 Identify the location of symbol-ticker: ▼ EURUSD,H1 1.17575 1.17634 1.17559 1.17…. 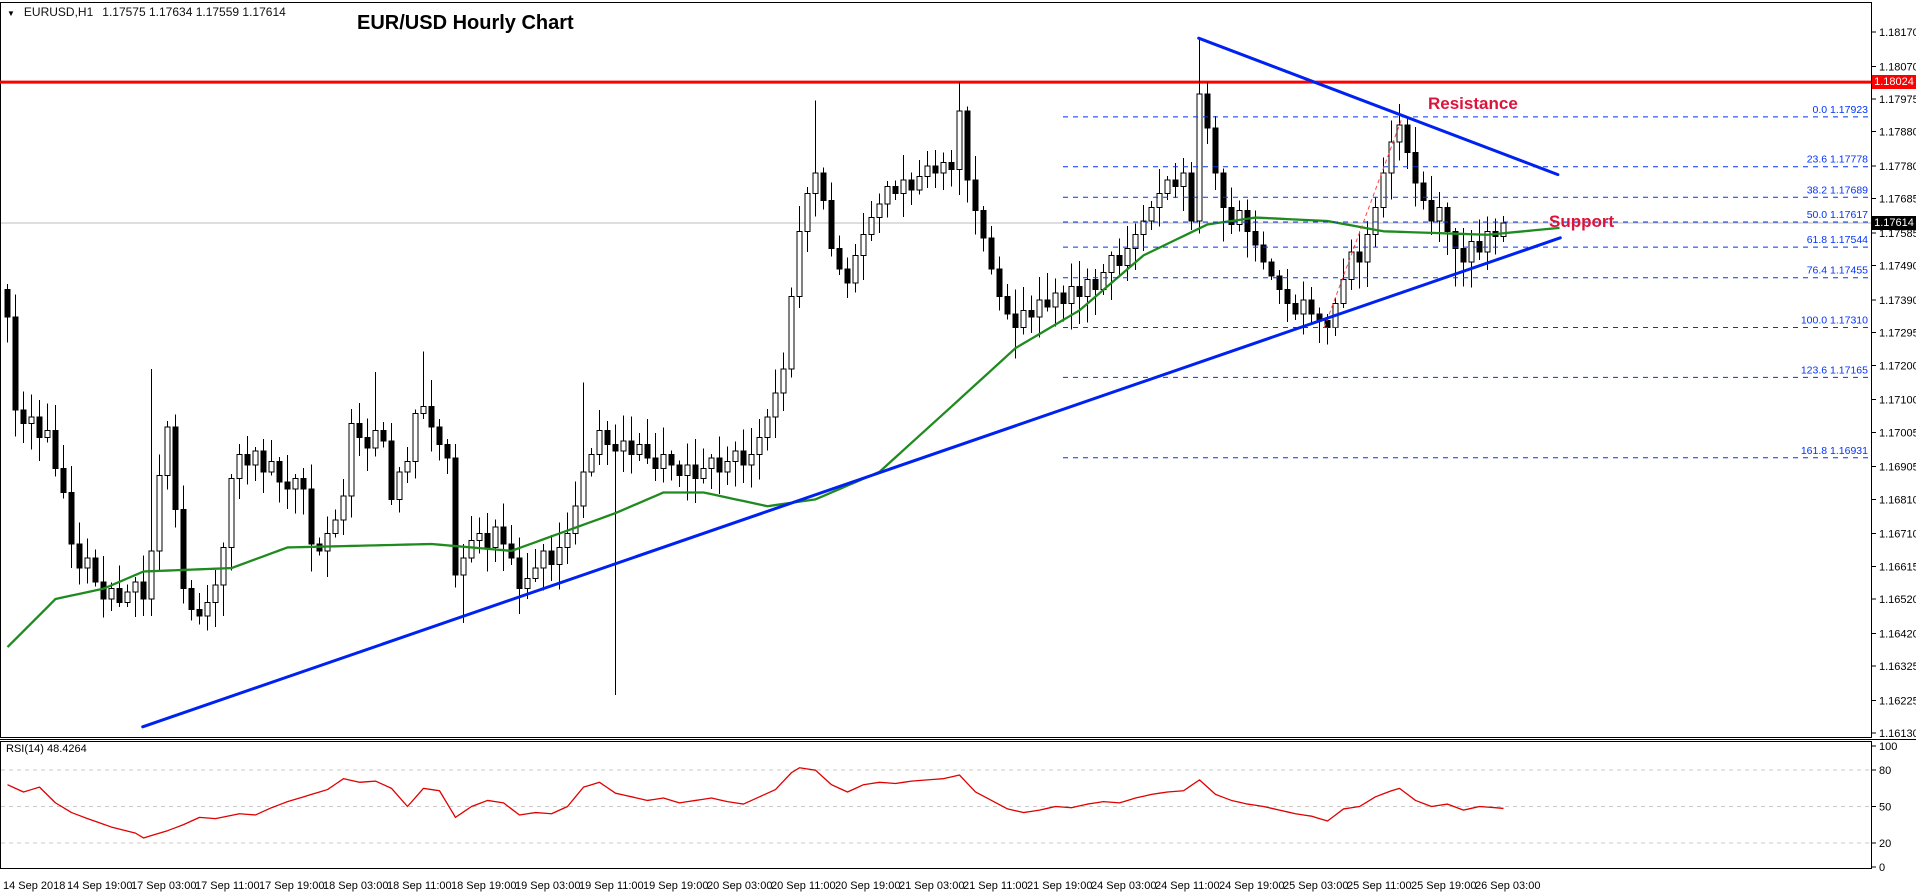
(146, 12).